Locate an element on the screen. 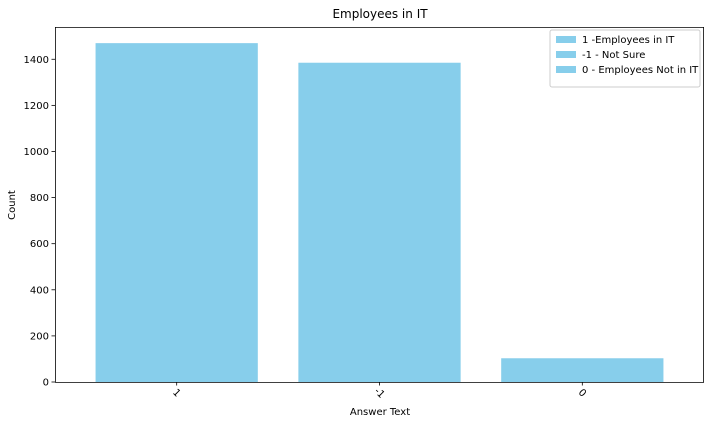  y-tick-label-5: 1000 is located at coordinates (36, 152).